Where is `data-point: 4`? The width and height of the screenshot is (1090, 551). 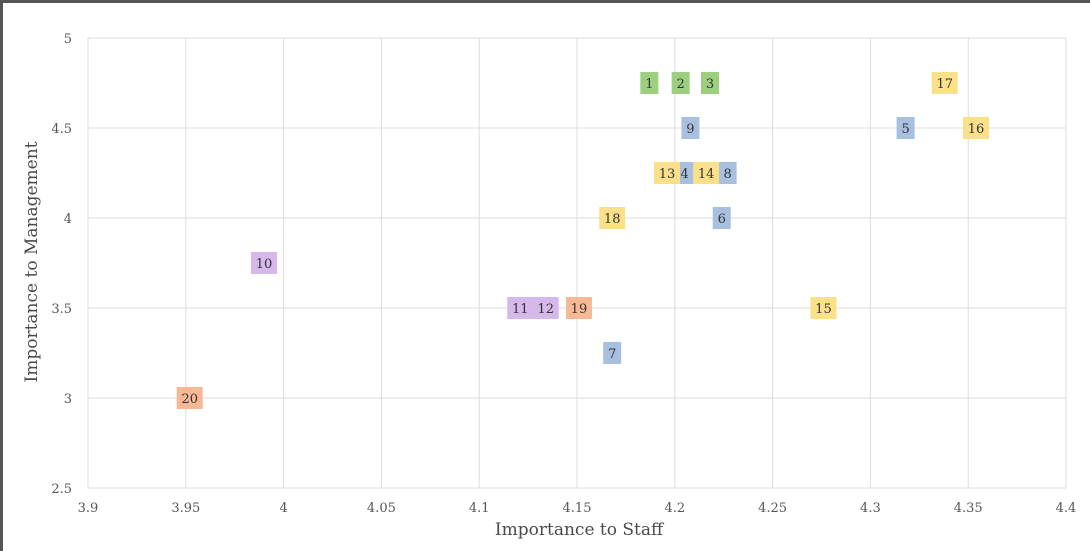
data-point: 4 is located at coordinates (684, 173).